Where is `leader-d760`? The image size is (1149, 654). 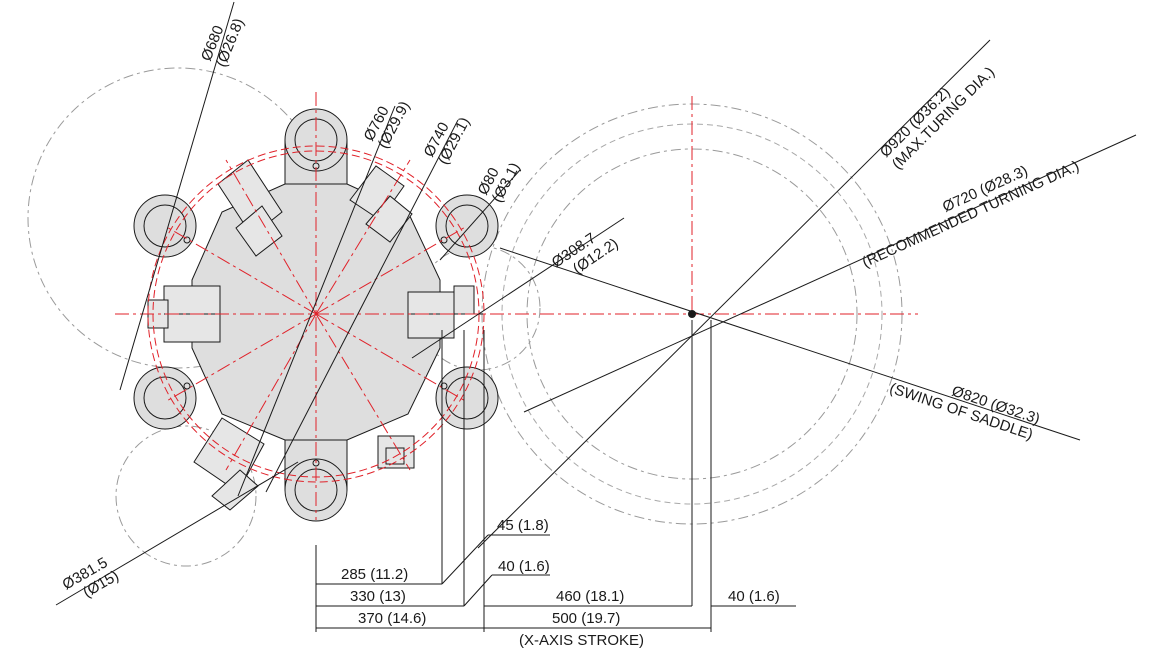
leader-d760 is located at coordinates (316, 301).